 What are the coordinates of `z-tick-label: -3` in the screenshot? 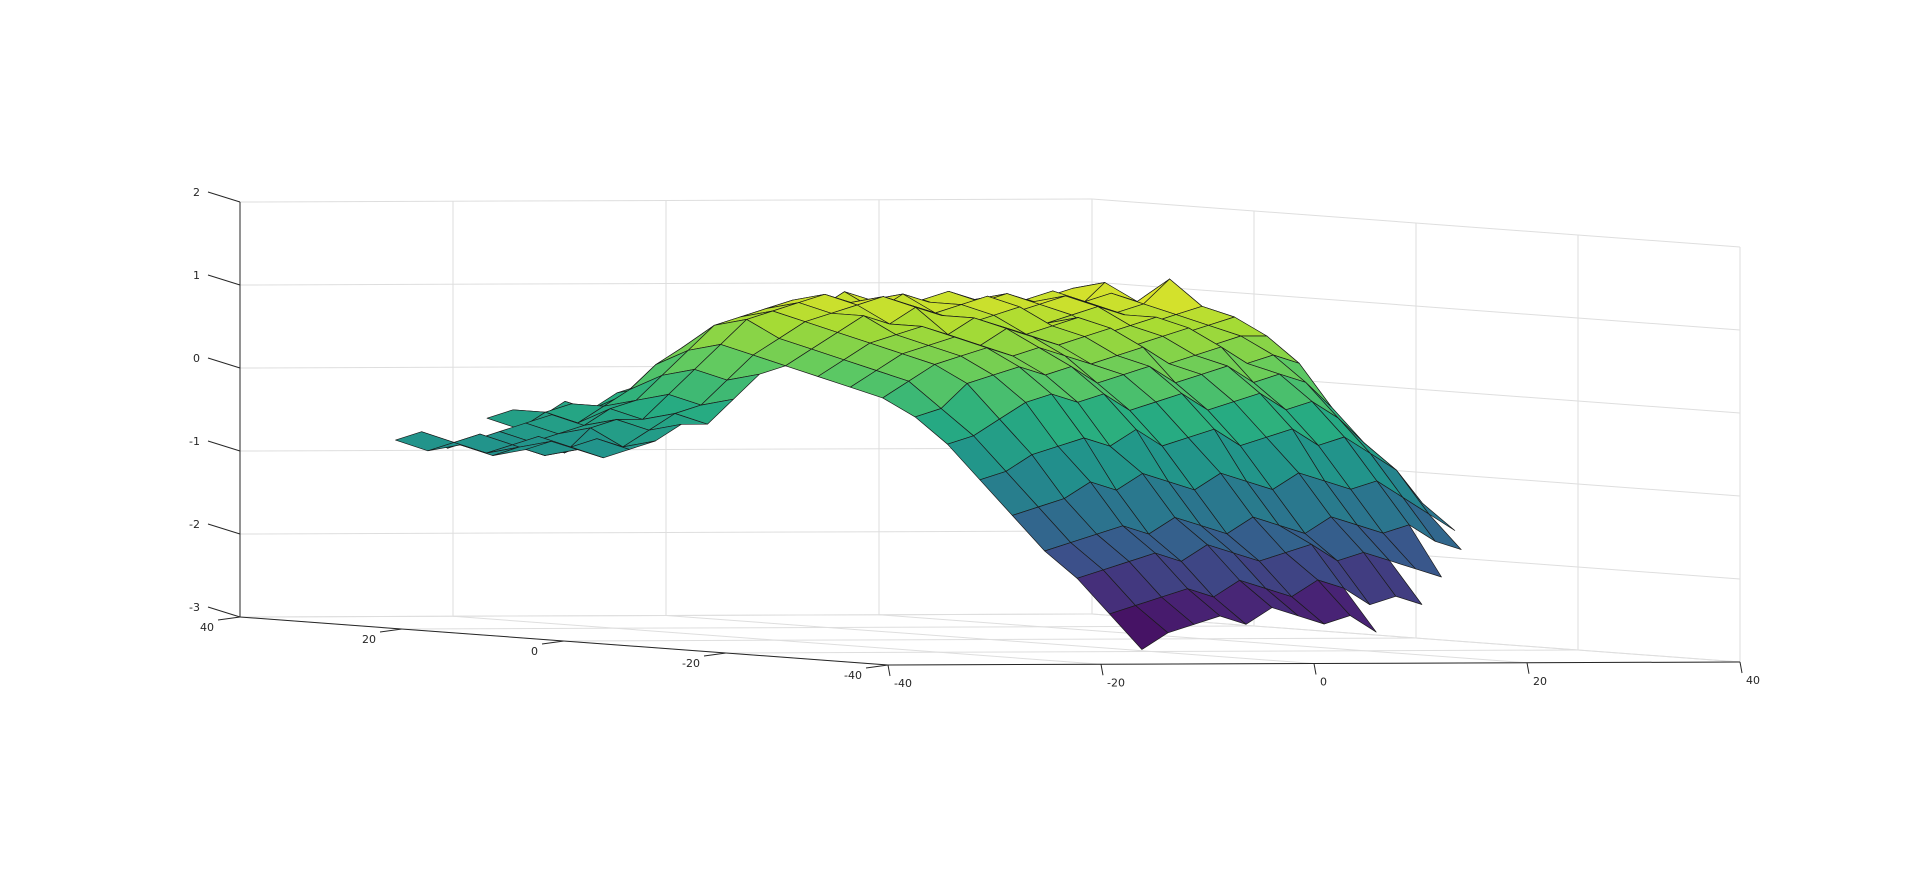 It's located at (194, 607).